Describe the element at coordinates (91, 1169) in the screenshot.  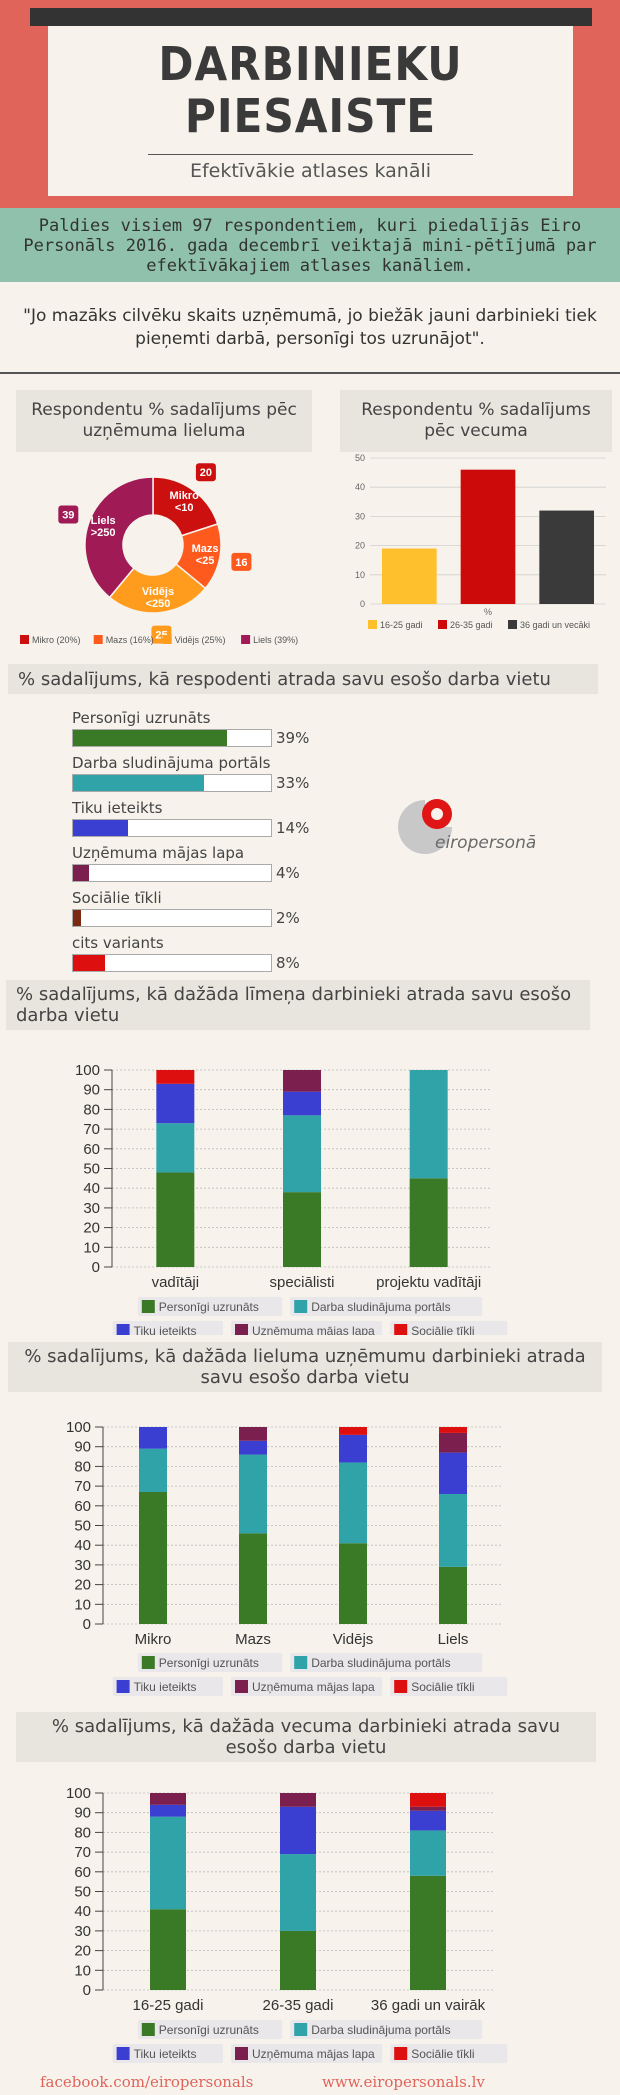
I see `stack-ytick-label: 50` at that location.